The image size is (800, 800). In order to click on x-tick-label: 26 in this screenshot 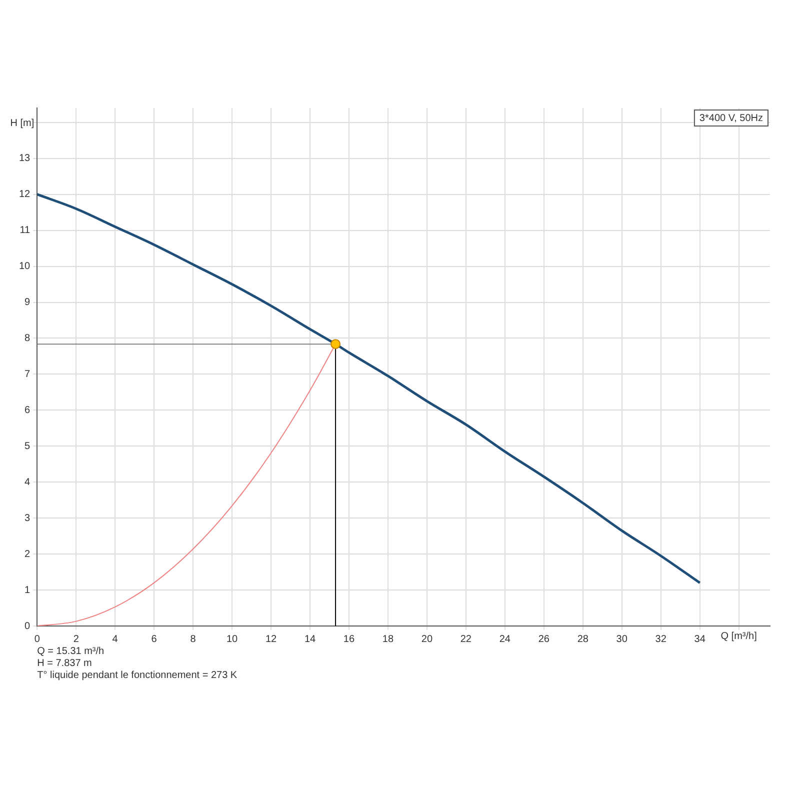, I will do `click(544, 639)`.